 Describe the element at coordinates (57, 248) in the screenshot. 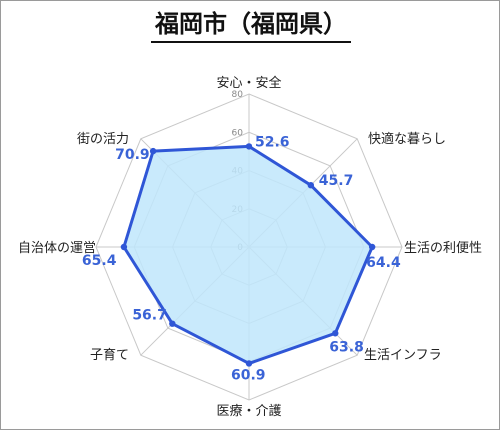

I see `axis-label: 自治体の運営` at that location.